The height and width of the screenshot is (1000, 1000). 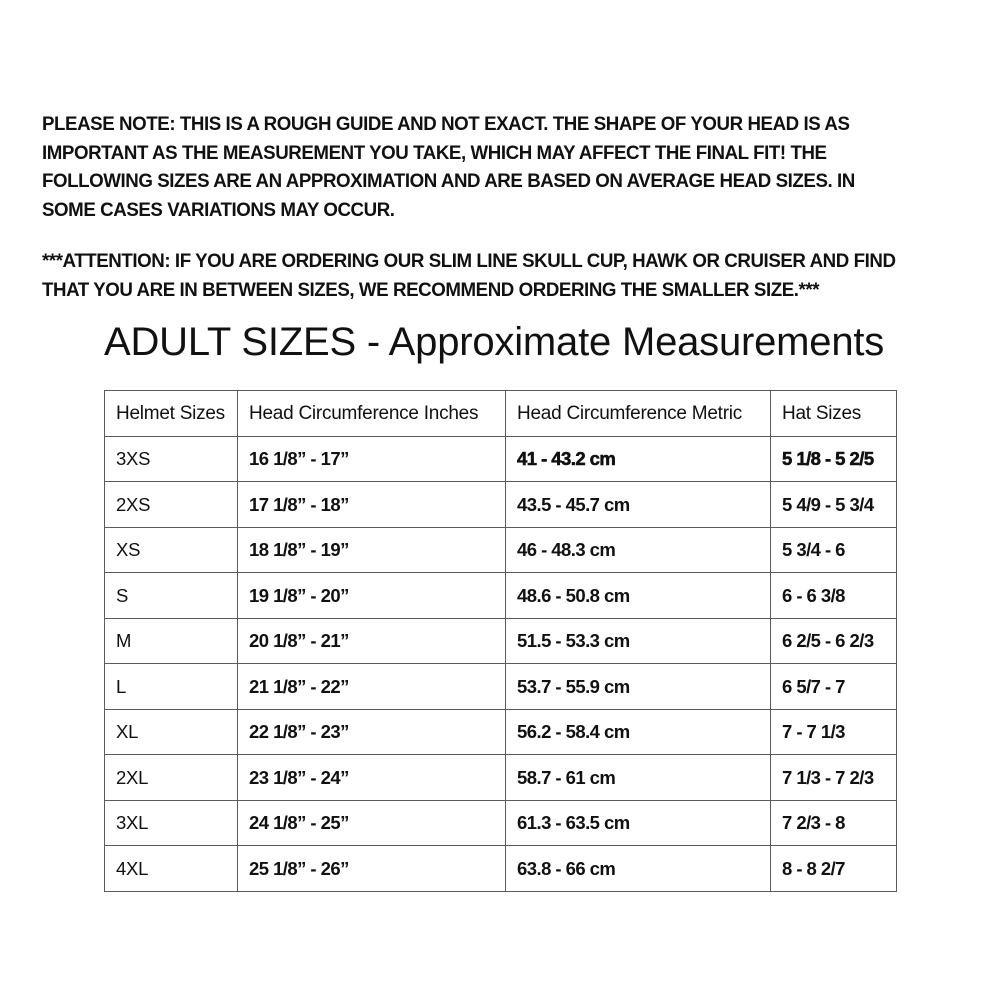 What do you see at coordinates (171, 549) in the screenshot?
I see `cell-helmet-size: XS` at bounding box center [171, 549].